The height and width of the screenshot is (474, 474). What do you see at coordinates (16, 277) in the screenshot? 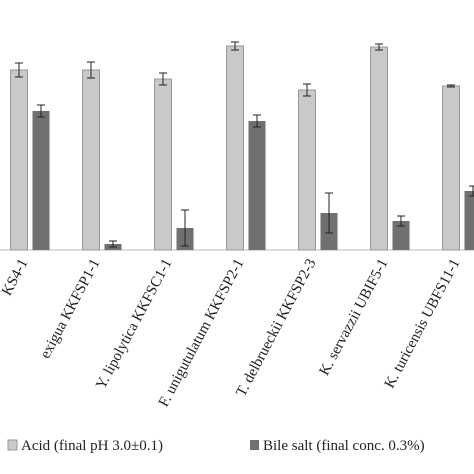
I see `x-tick-label: KS4-1` at bounding box center [16, 277].